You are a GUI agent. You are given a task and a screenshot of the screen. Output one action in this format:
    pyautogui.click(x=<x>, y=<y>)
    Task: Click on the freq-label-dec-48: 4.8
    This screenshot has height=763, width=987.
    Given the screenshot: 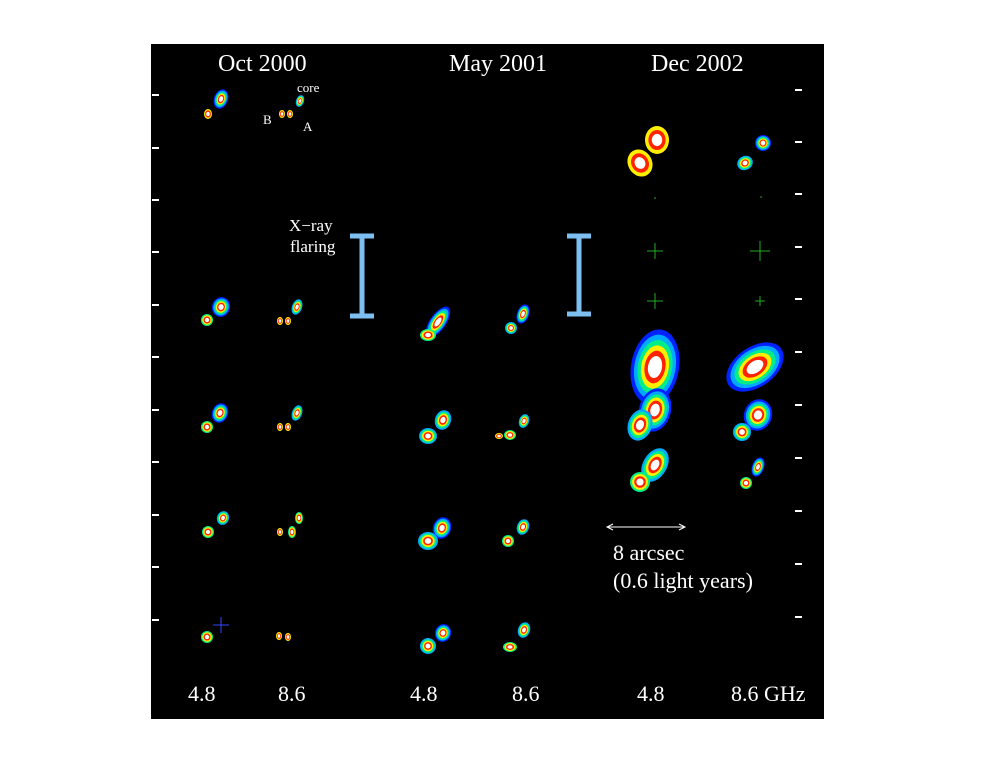 What is the action you would take?
    pyautogui.click(x=651, y=693)
    